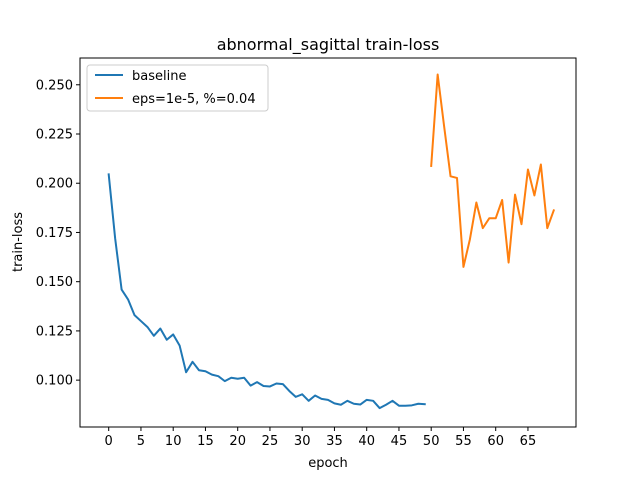  I want to click on y-tick-label: 0.250, so click(54, 85).